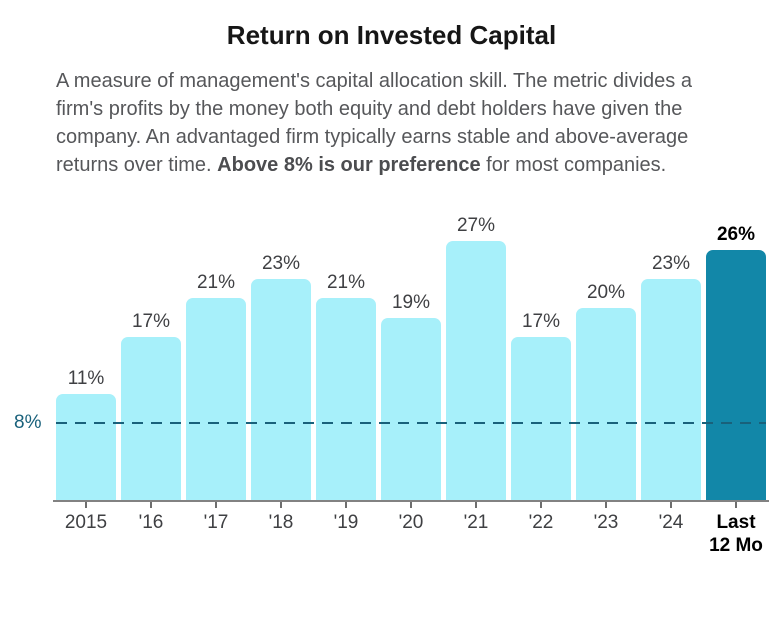 This screenshot has height=626, width=783. Describe the element at coordinates (391, 35) in the screenshot. I see `page-title: Return on Invested Capital` at that location.